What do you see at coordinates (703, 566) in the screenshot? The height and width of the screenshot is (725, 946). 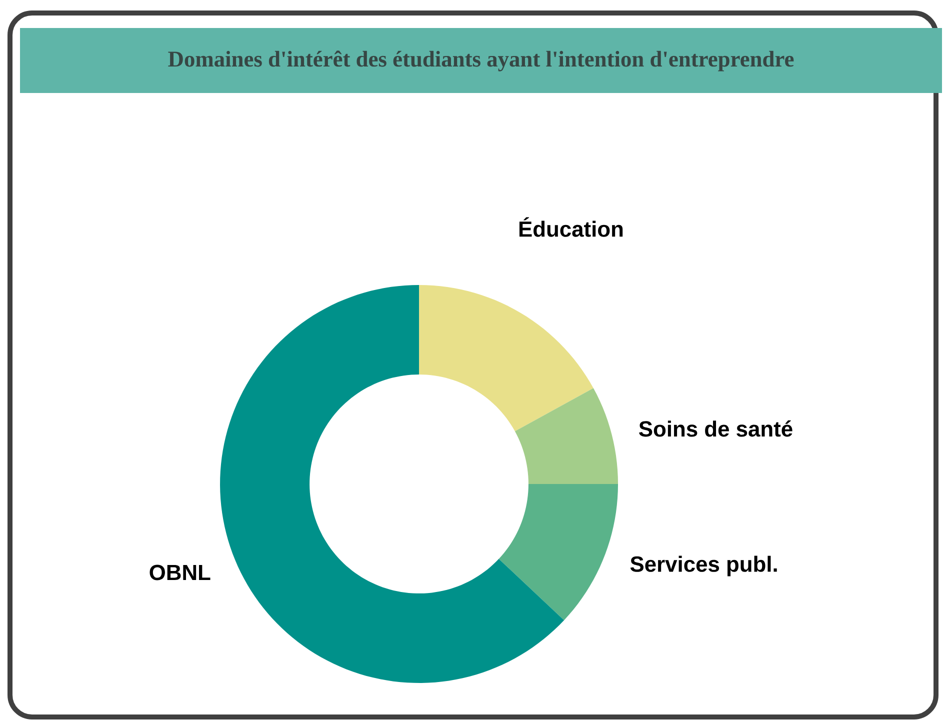 I see `slice-label: Services publ.` at bounding box center [703, 566].